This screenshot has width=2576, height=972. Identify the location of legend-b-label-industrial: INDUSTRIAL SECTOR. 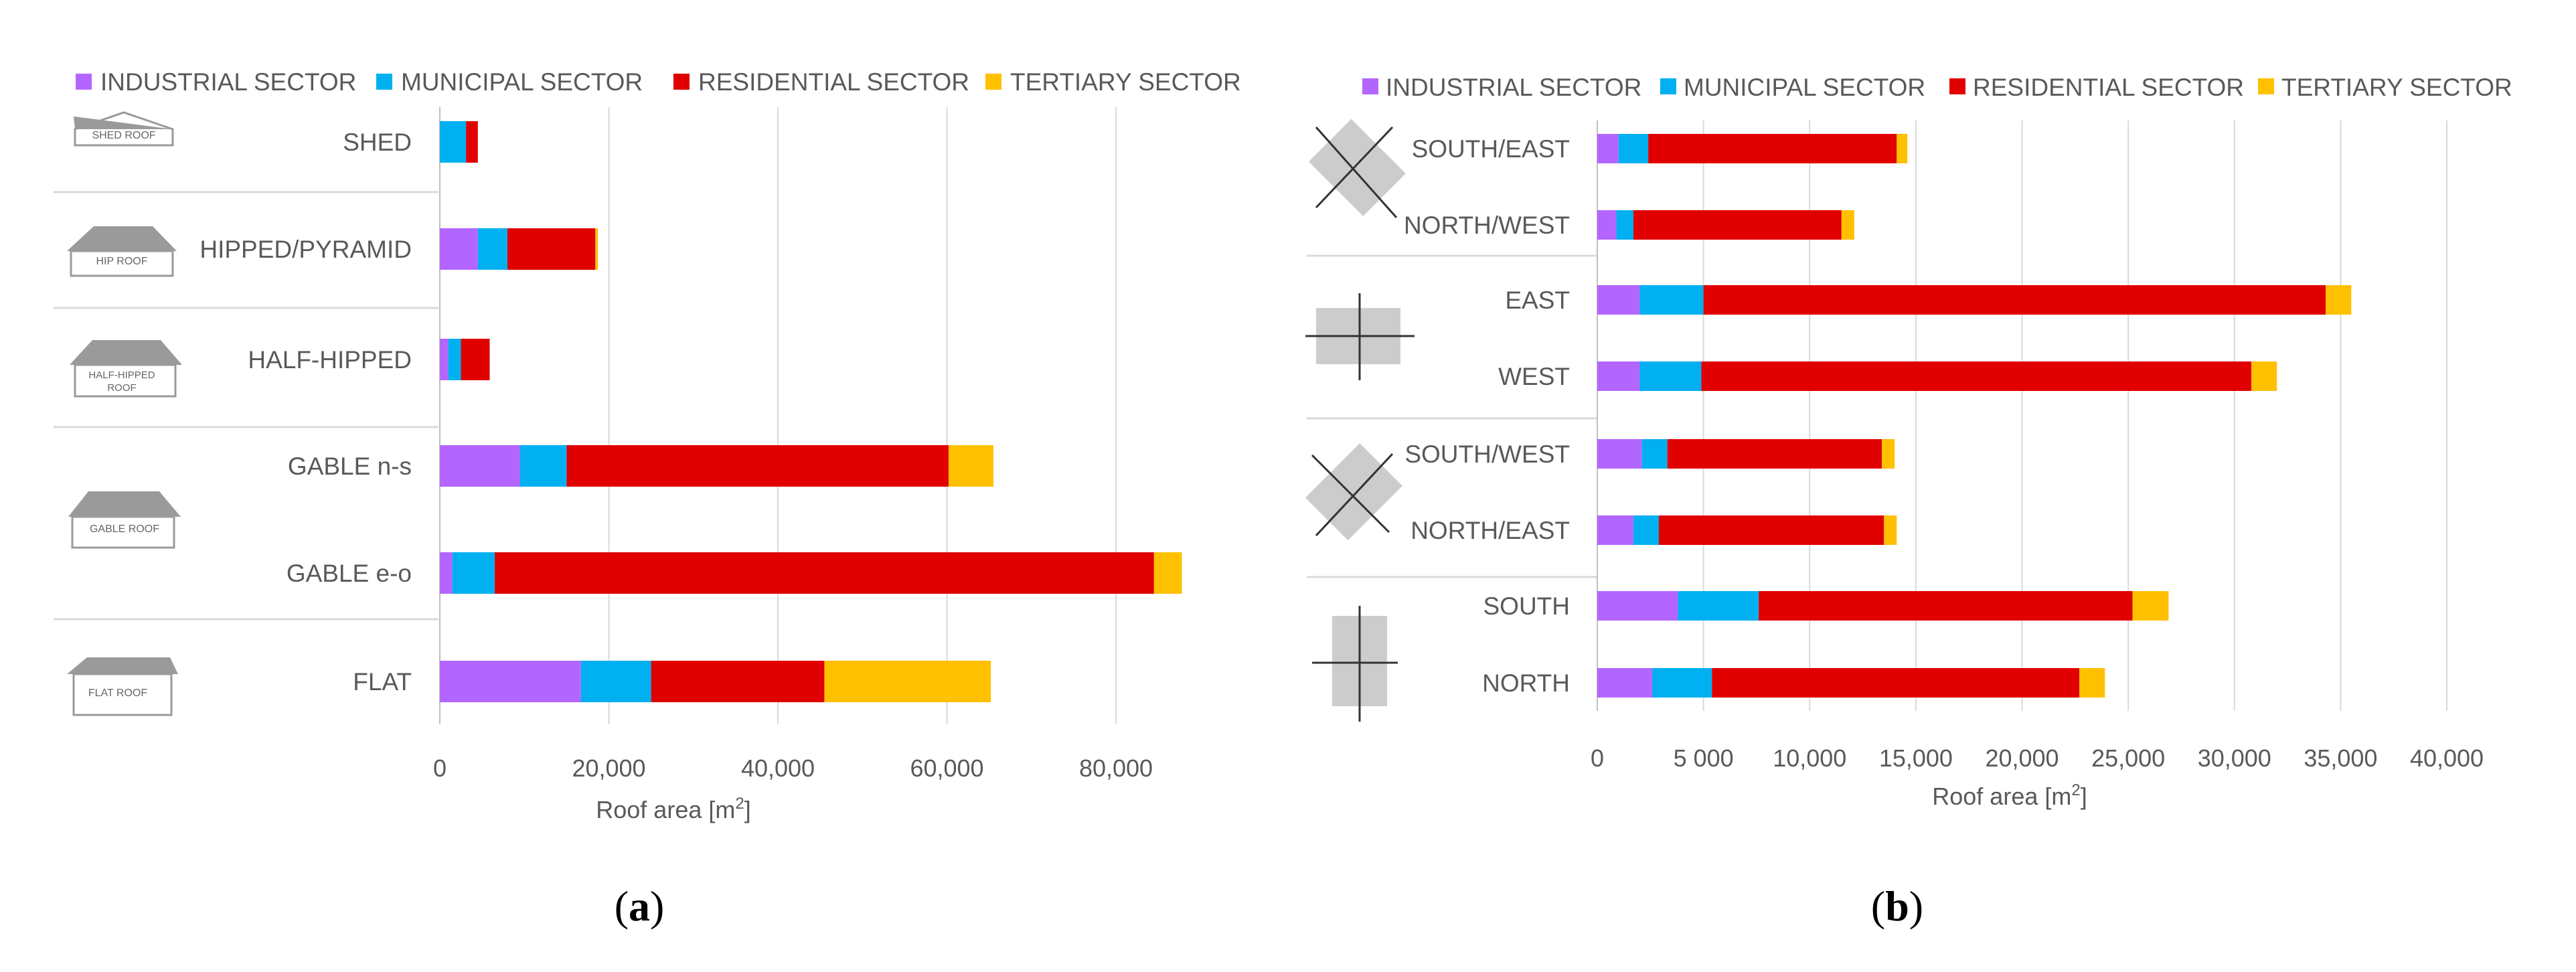
(1514, 87).